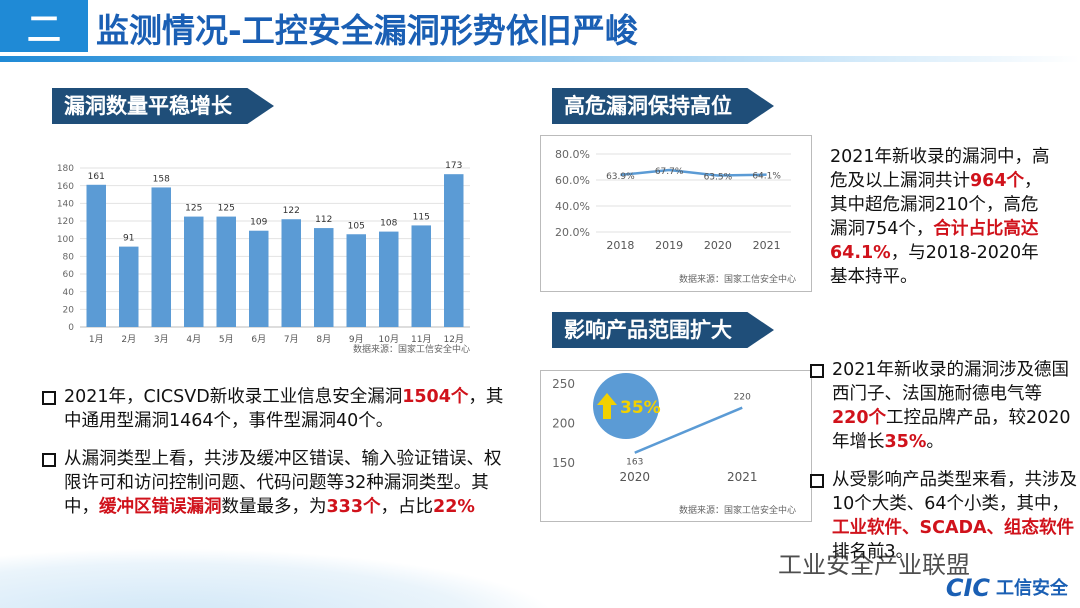 The width and height of the screenshot is (1080, 608). Describe the element at coordinates (669, 172) in the screenshot. I see `data-label: 67.7%` at that location.